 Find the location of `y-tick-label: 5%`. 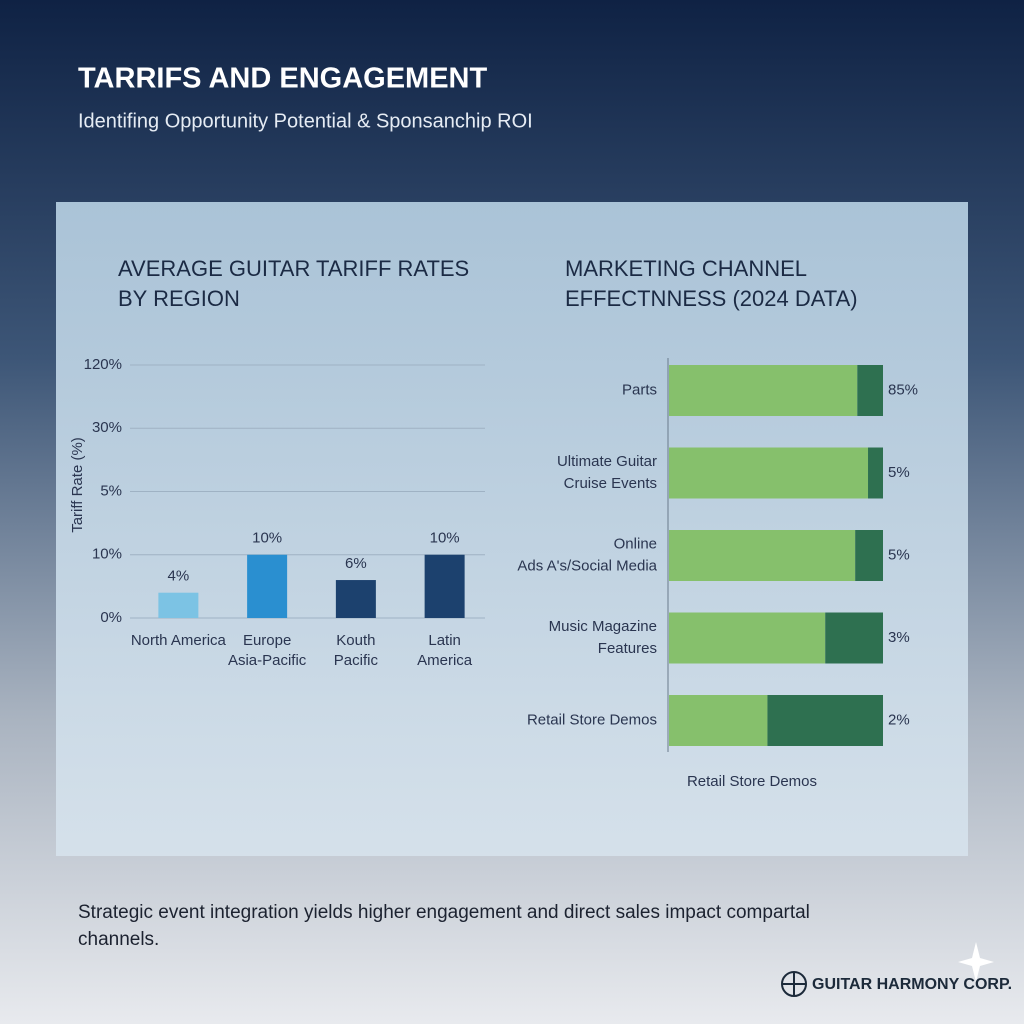

y-tick-label: 5% is located at coordinates (111, 490).